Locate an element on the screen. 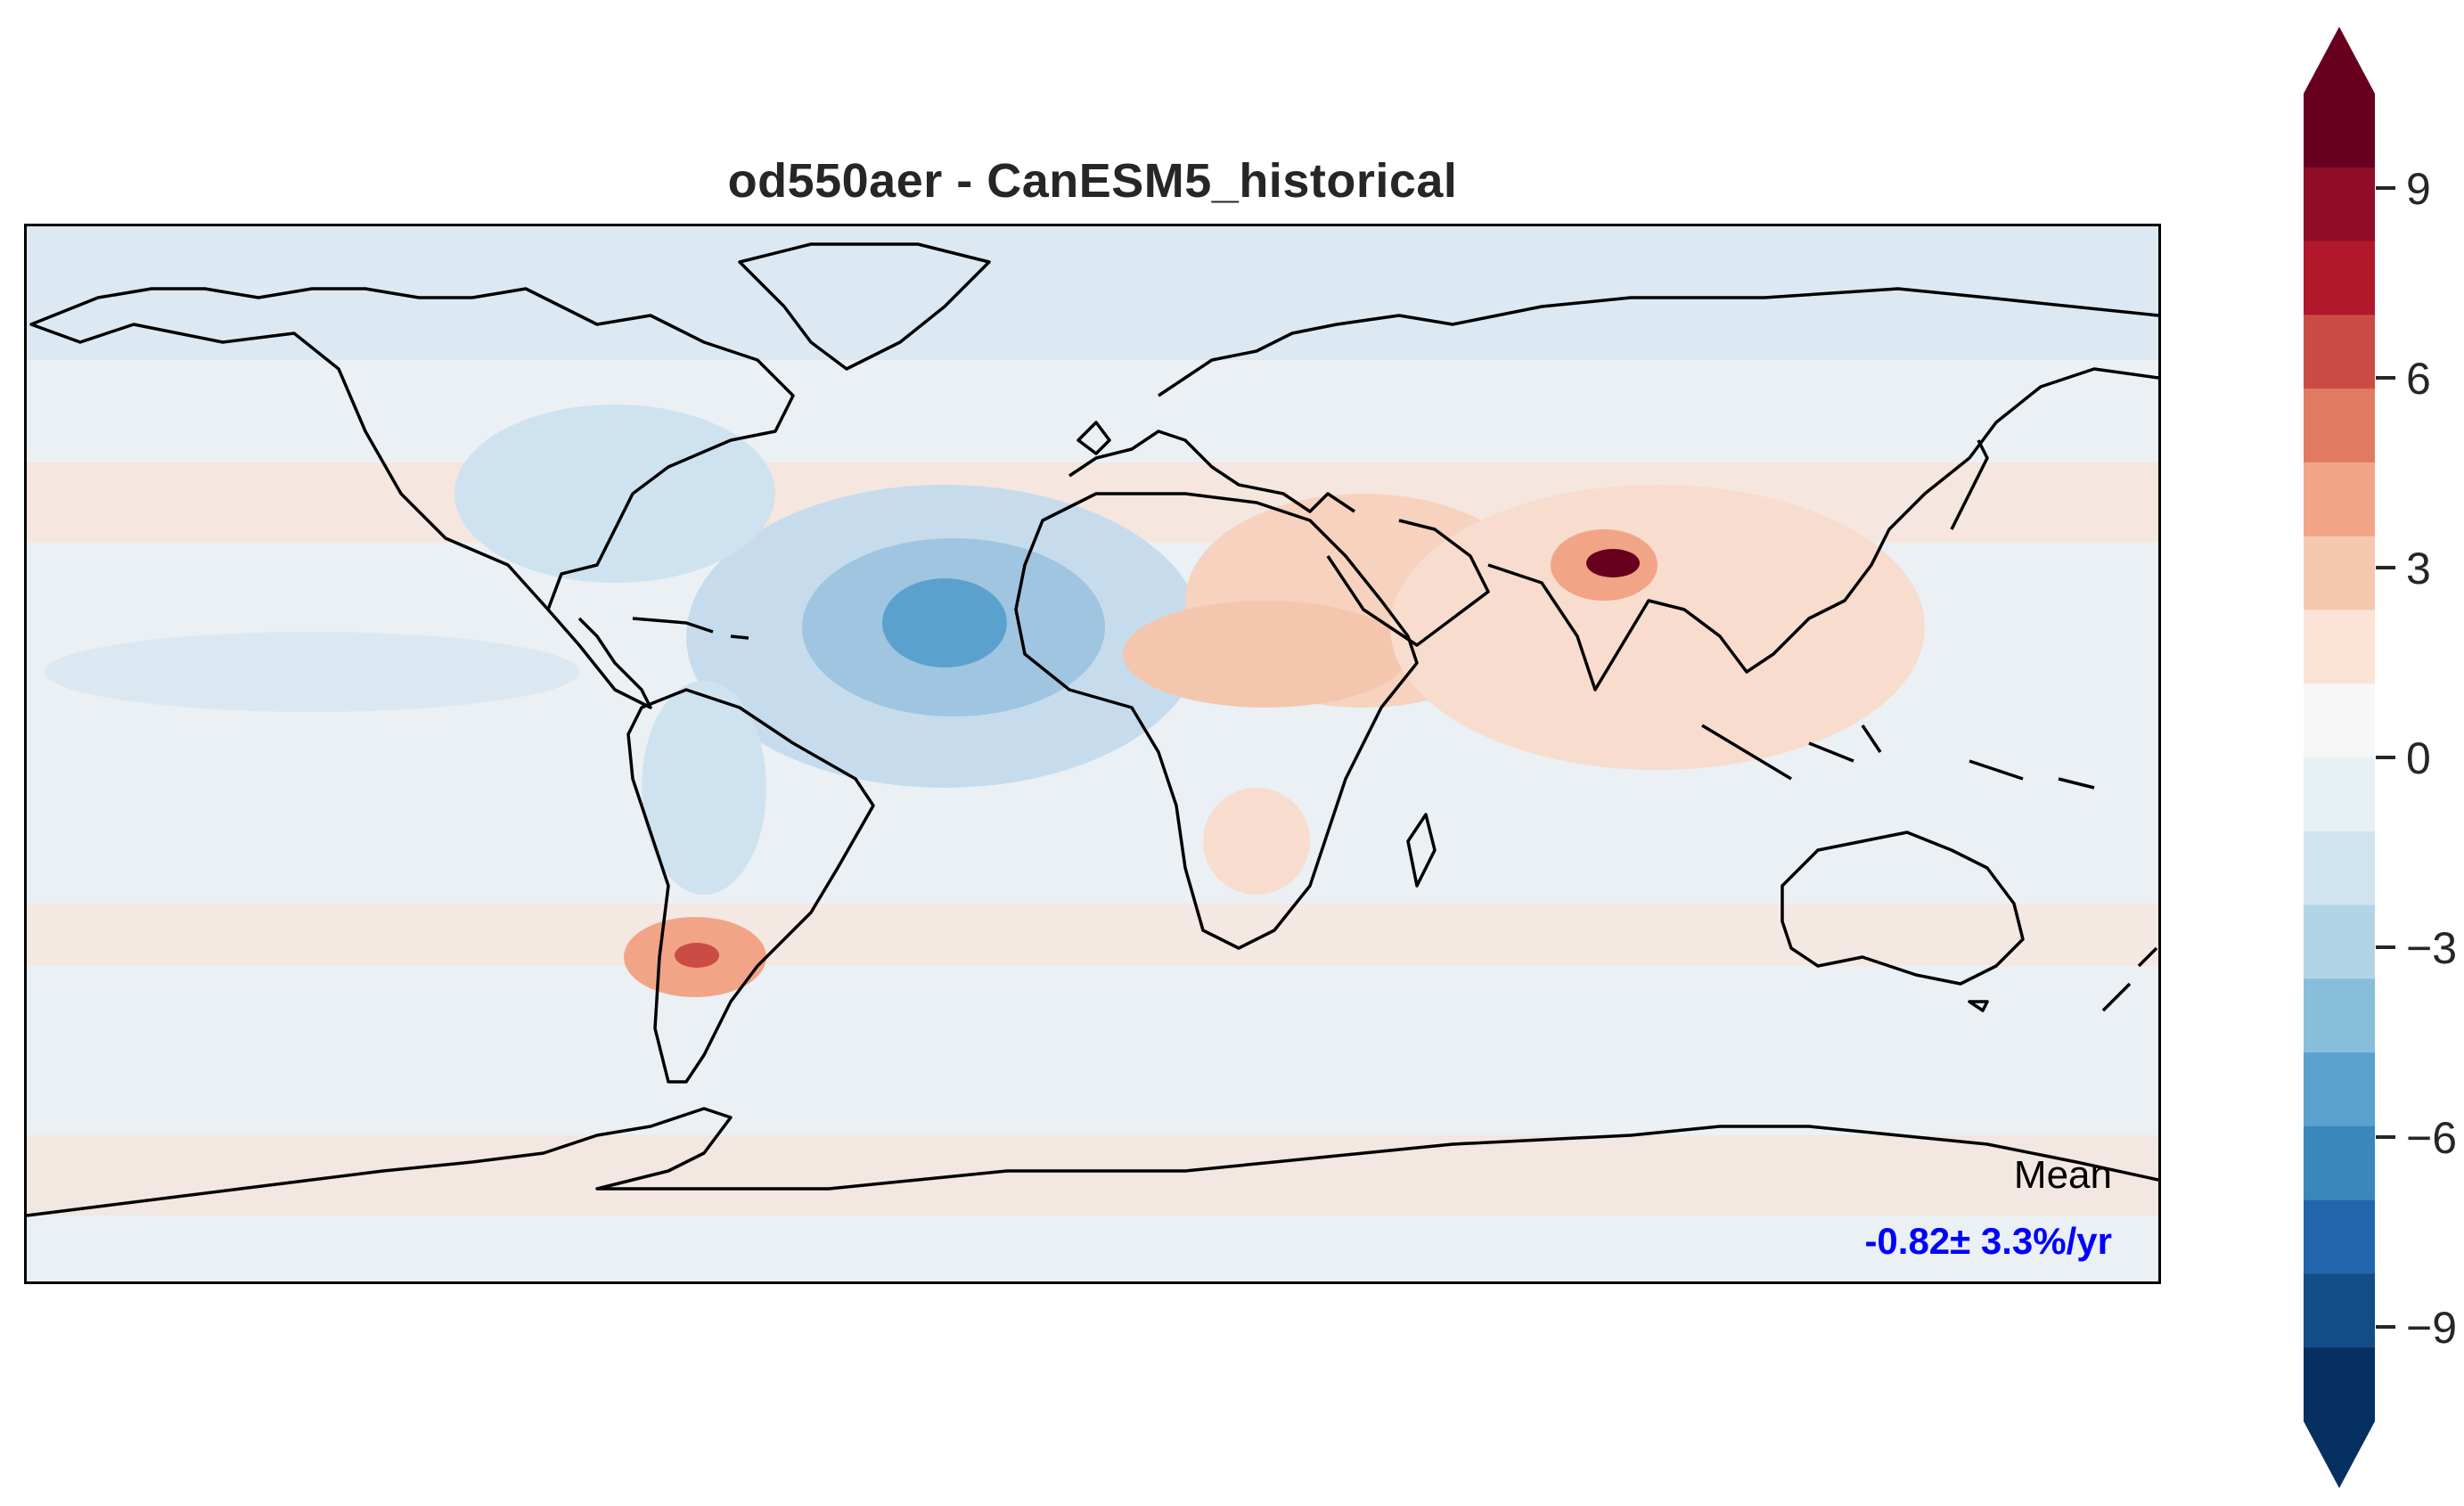 This screenshot has height=1506, width=2464. colorbar is located at coordinates (2339, 757).